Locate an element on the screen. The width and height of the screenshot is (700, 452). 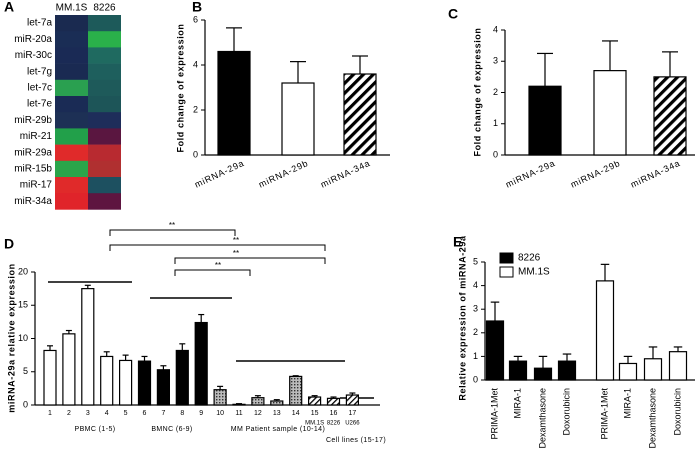
x-tick-label: 7 is located at coordinates (163, 413).